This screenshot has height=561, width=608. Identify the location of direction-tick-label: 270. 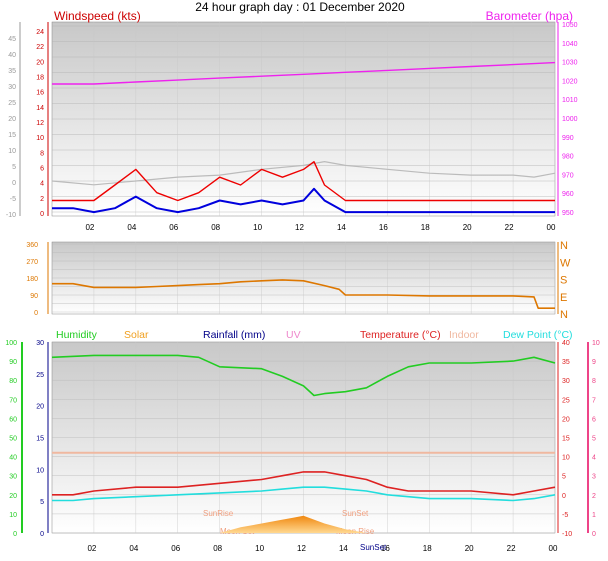
(32, 262).